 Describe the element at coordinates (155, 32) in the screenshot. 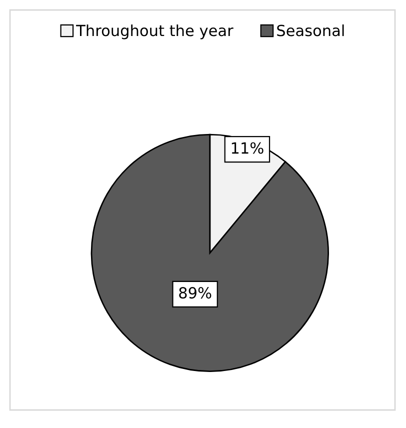

I see `legend-label: Throughout the year` at that location.